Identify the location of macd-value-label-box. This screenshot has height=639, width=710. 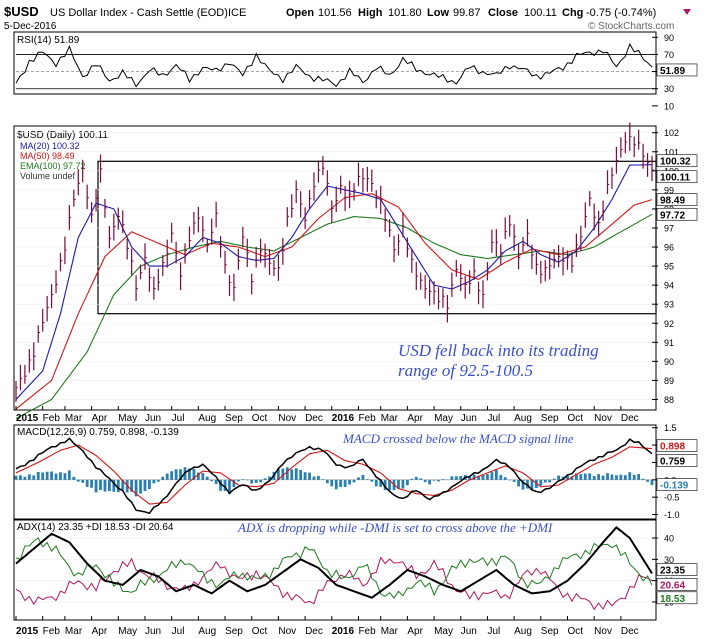
(677, 460).